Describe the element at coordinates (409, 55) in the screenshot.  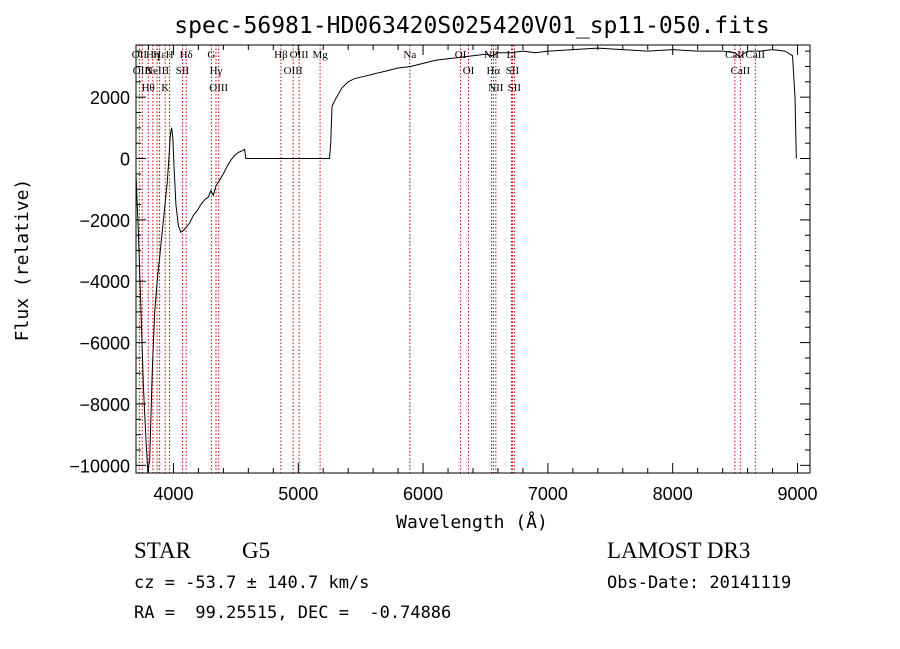
I see `marker-label-na: Na` at that location.